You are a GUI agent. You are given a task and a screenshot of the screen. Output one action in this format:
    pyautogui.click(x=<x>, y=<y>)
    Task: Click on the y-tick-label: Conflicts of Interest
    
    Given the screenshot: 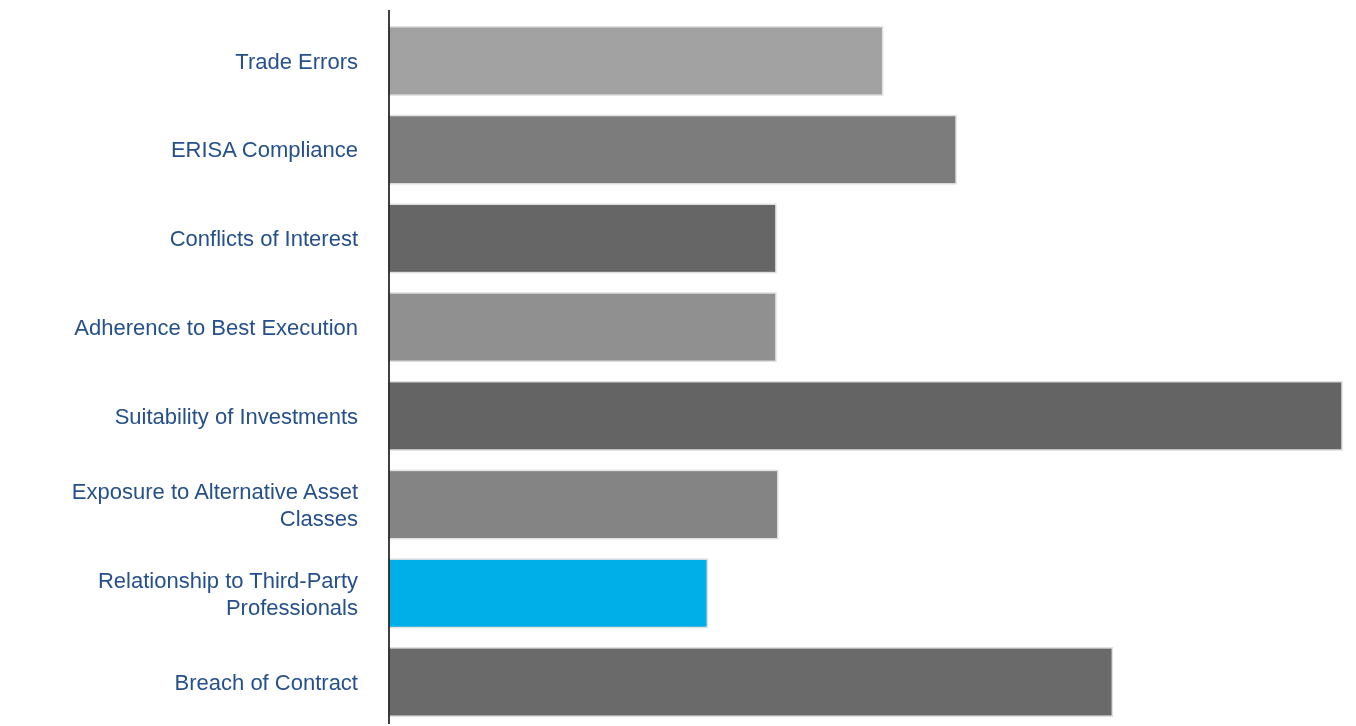 What is the action you would take?
    pyautogui.click(x=263, y=239)
    